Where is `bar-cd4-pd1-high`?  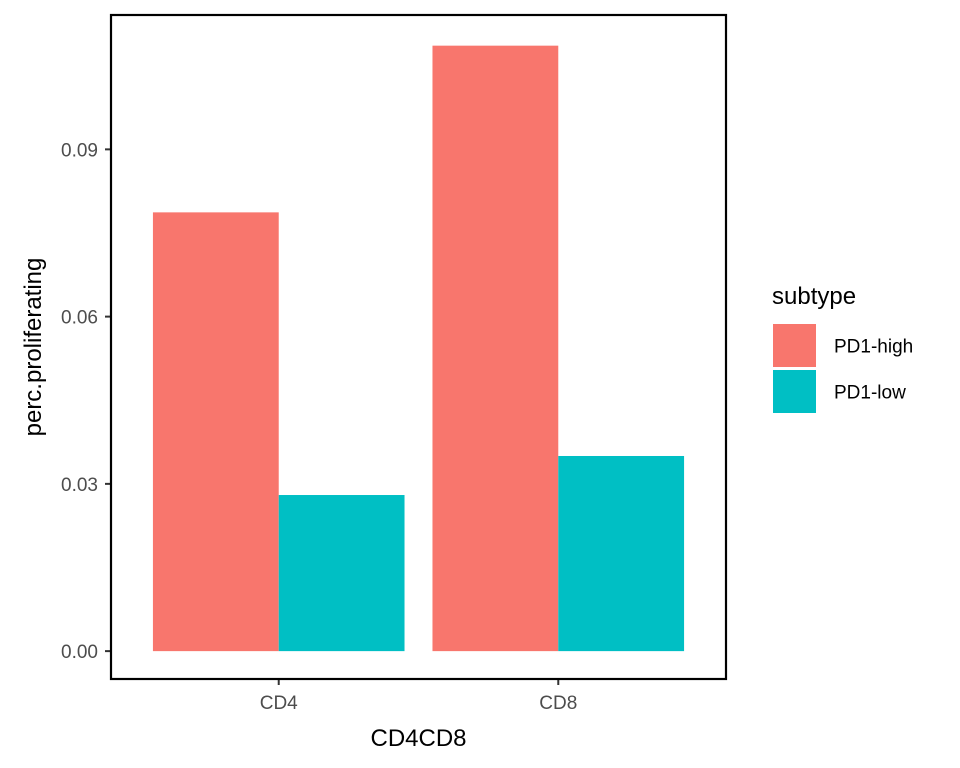 bar-cd4-pd1-high is located at coordinates (215, 432).